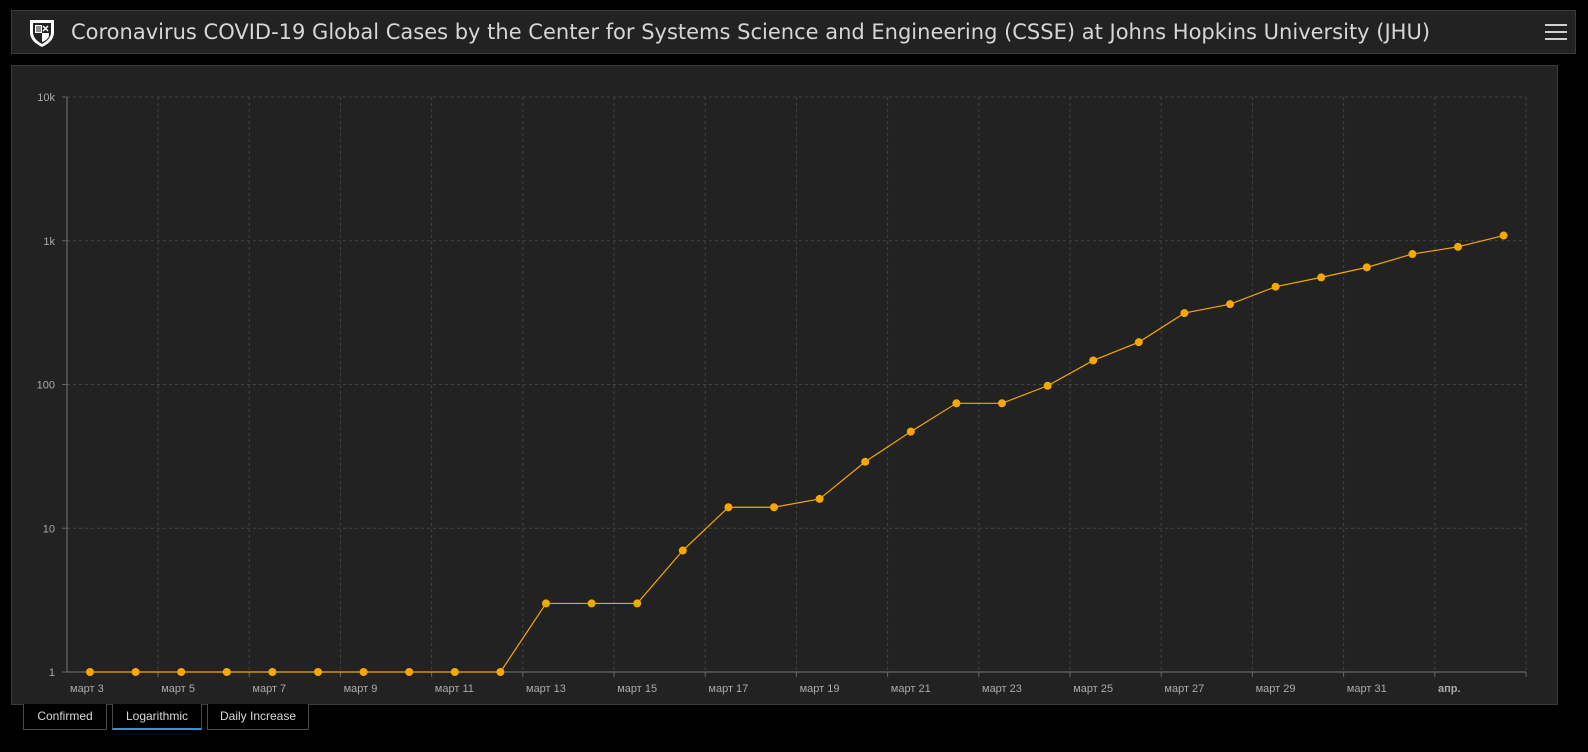 The width and height of the screenshot is (1588, 752). Describe the element at coordinates (49, 242) in the screenshot. I see `y-tick-label: 1k` at that location.